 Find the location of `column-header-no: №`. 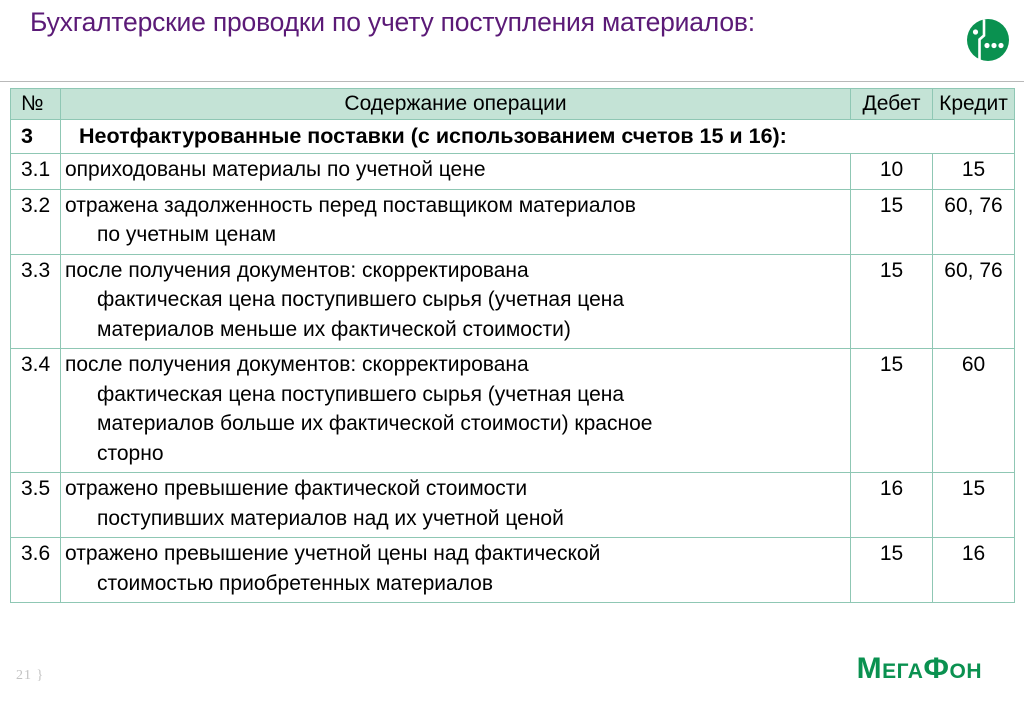

column-header-no: № is located at coordinates (35, 104).